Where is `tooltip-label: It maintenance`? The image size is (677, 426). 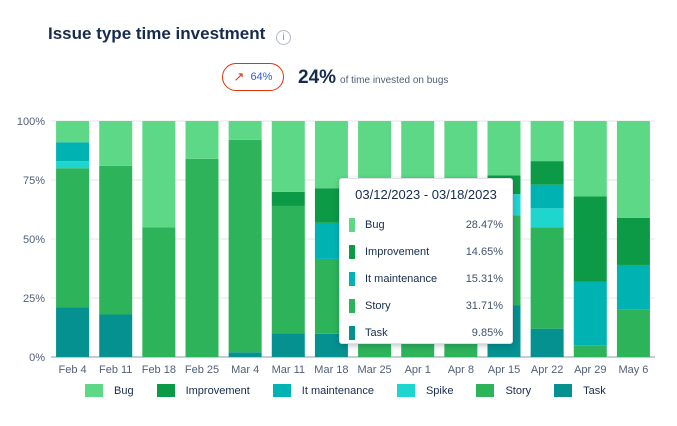 tooltip-label: It maintenance is located at coordinates (401, 279).